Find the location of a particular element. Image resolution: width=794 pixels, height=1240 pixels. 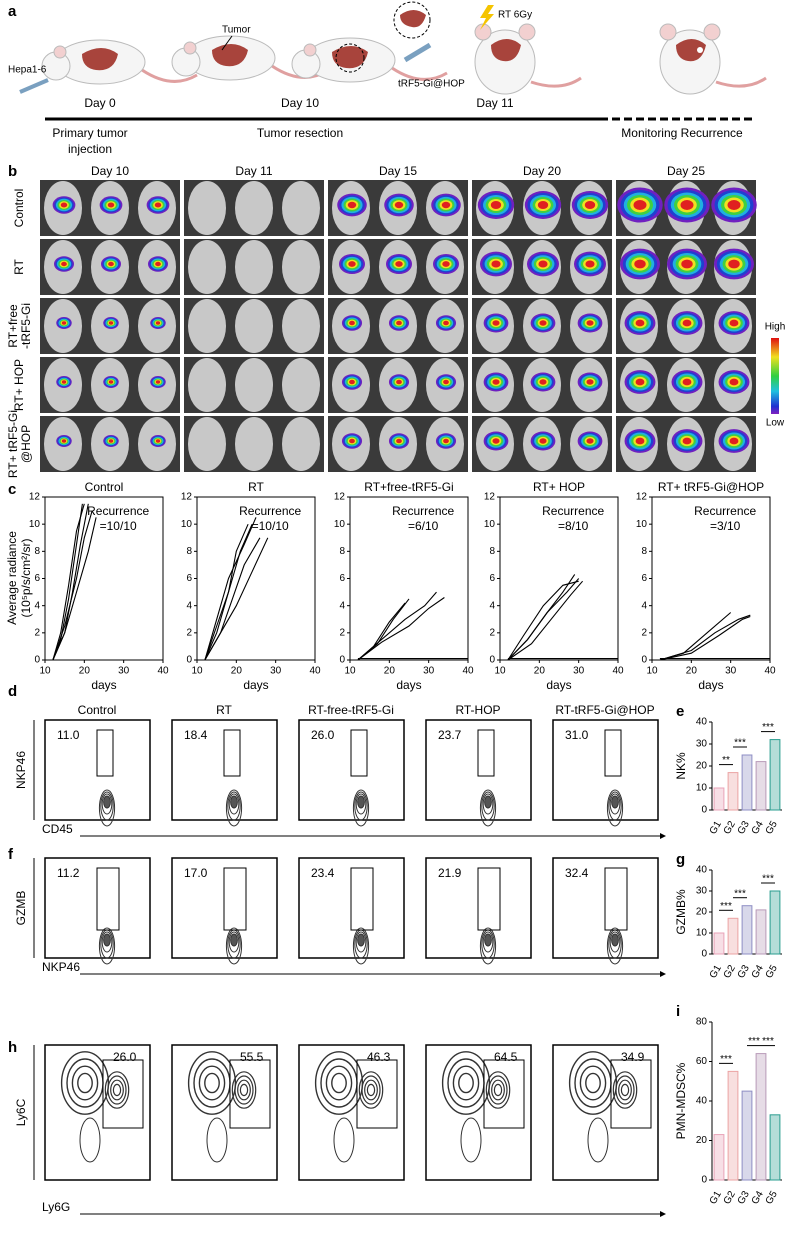

annotation: Recurrence is located at coordinates (423, 511).